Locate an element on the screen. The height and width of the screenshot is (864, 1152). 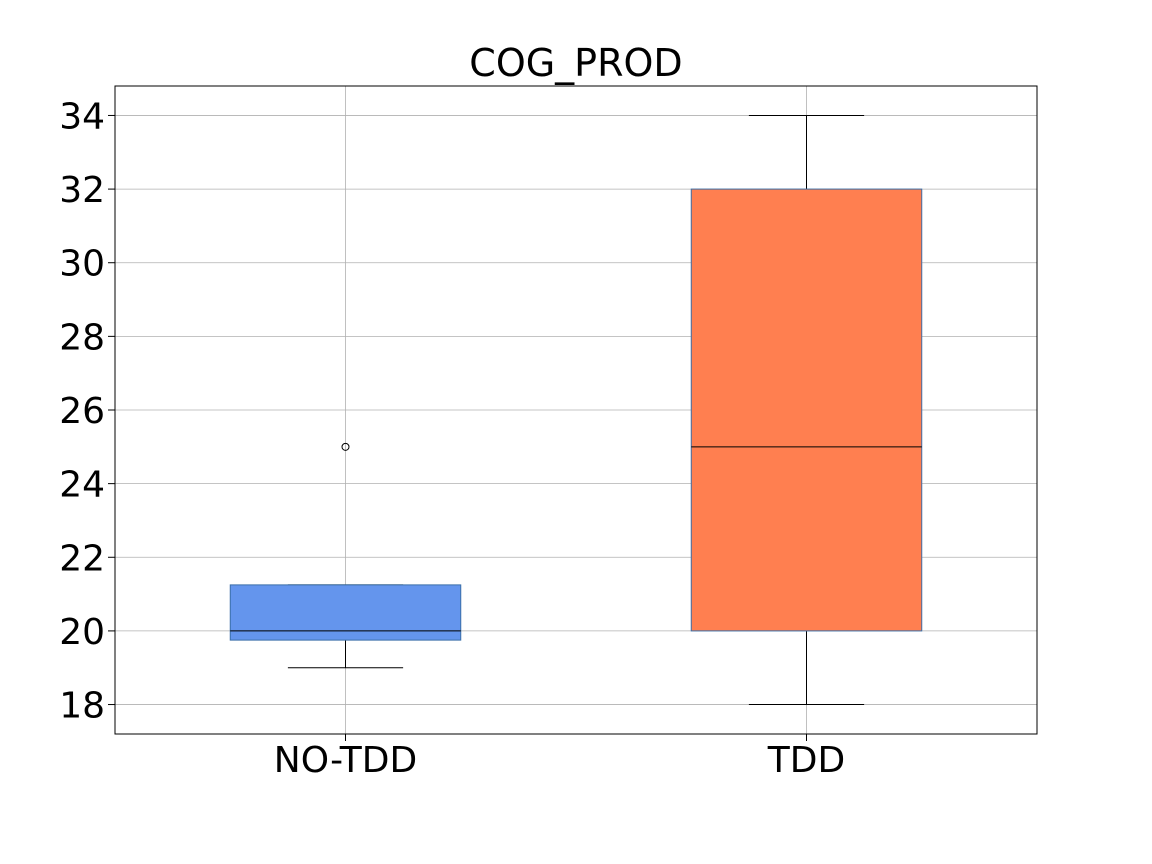
y-tick-label: 26 is located at coordinates (82, 411).